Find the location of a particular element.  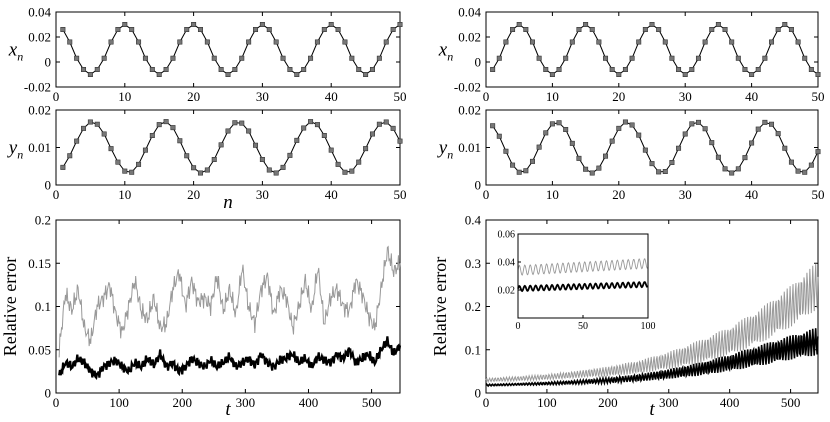

bottom-right-ytick-label: 0.1 is located at coordinates (473, 349).